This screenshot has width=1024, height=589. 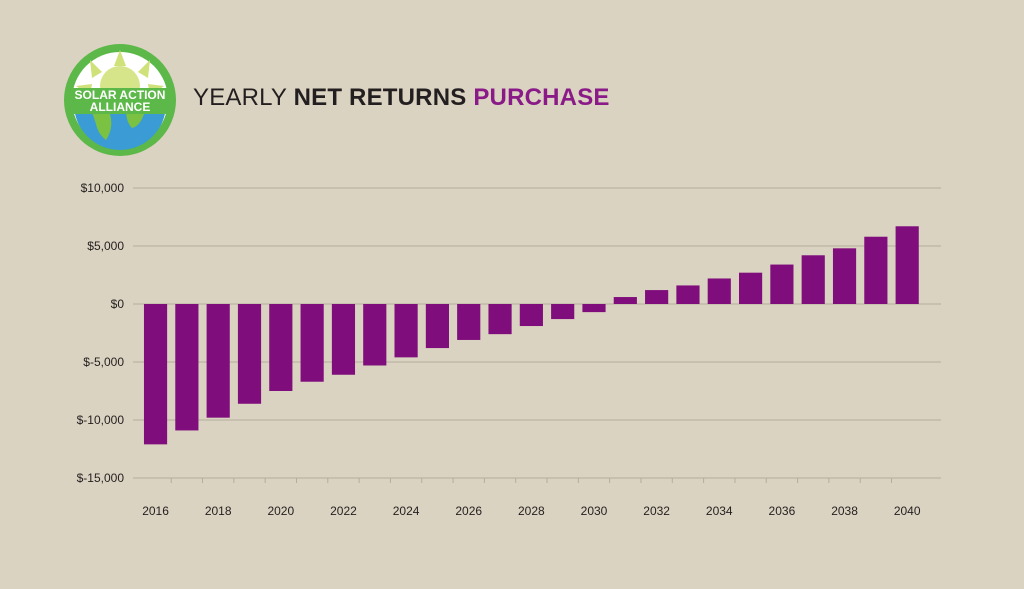 I want to click on logo-banner, so click(x=120, y=101).